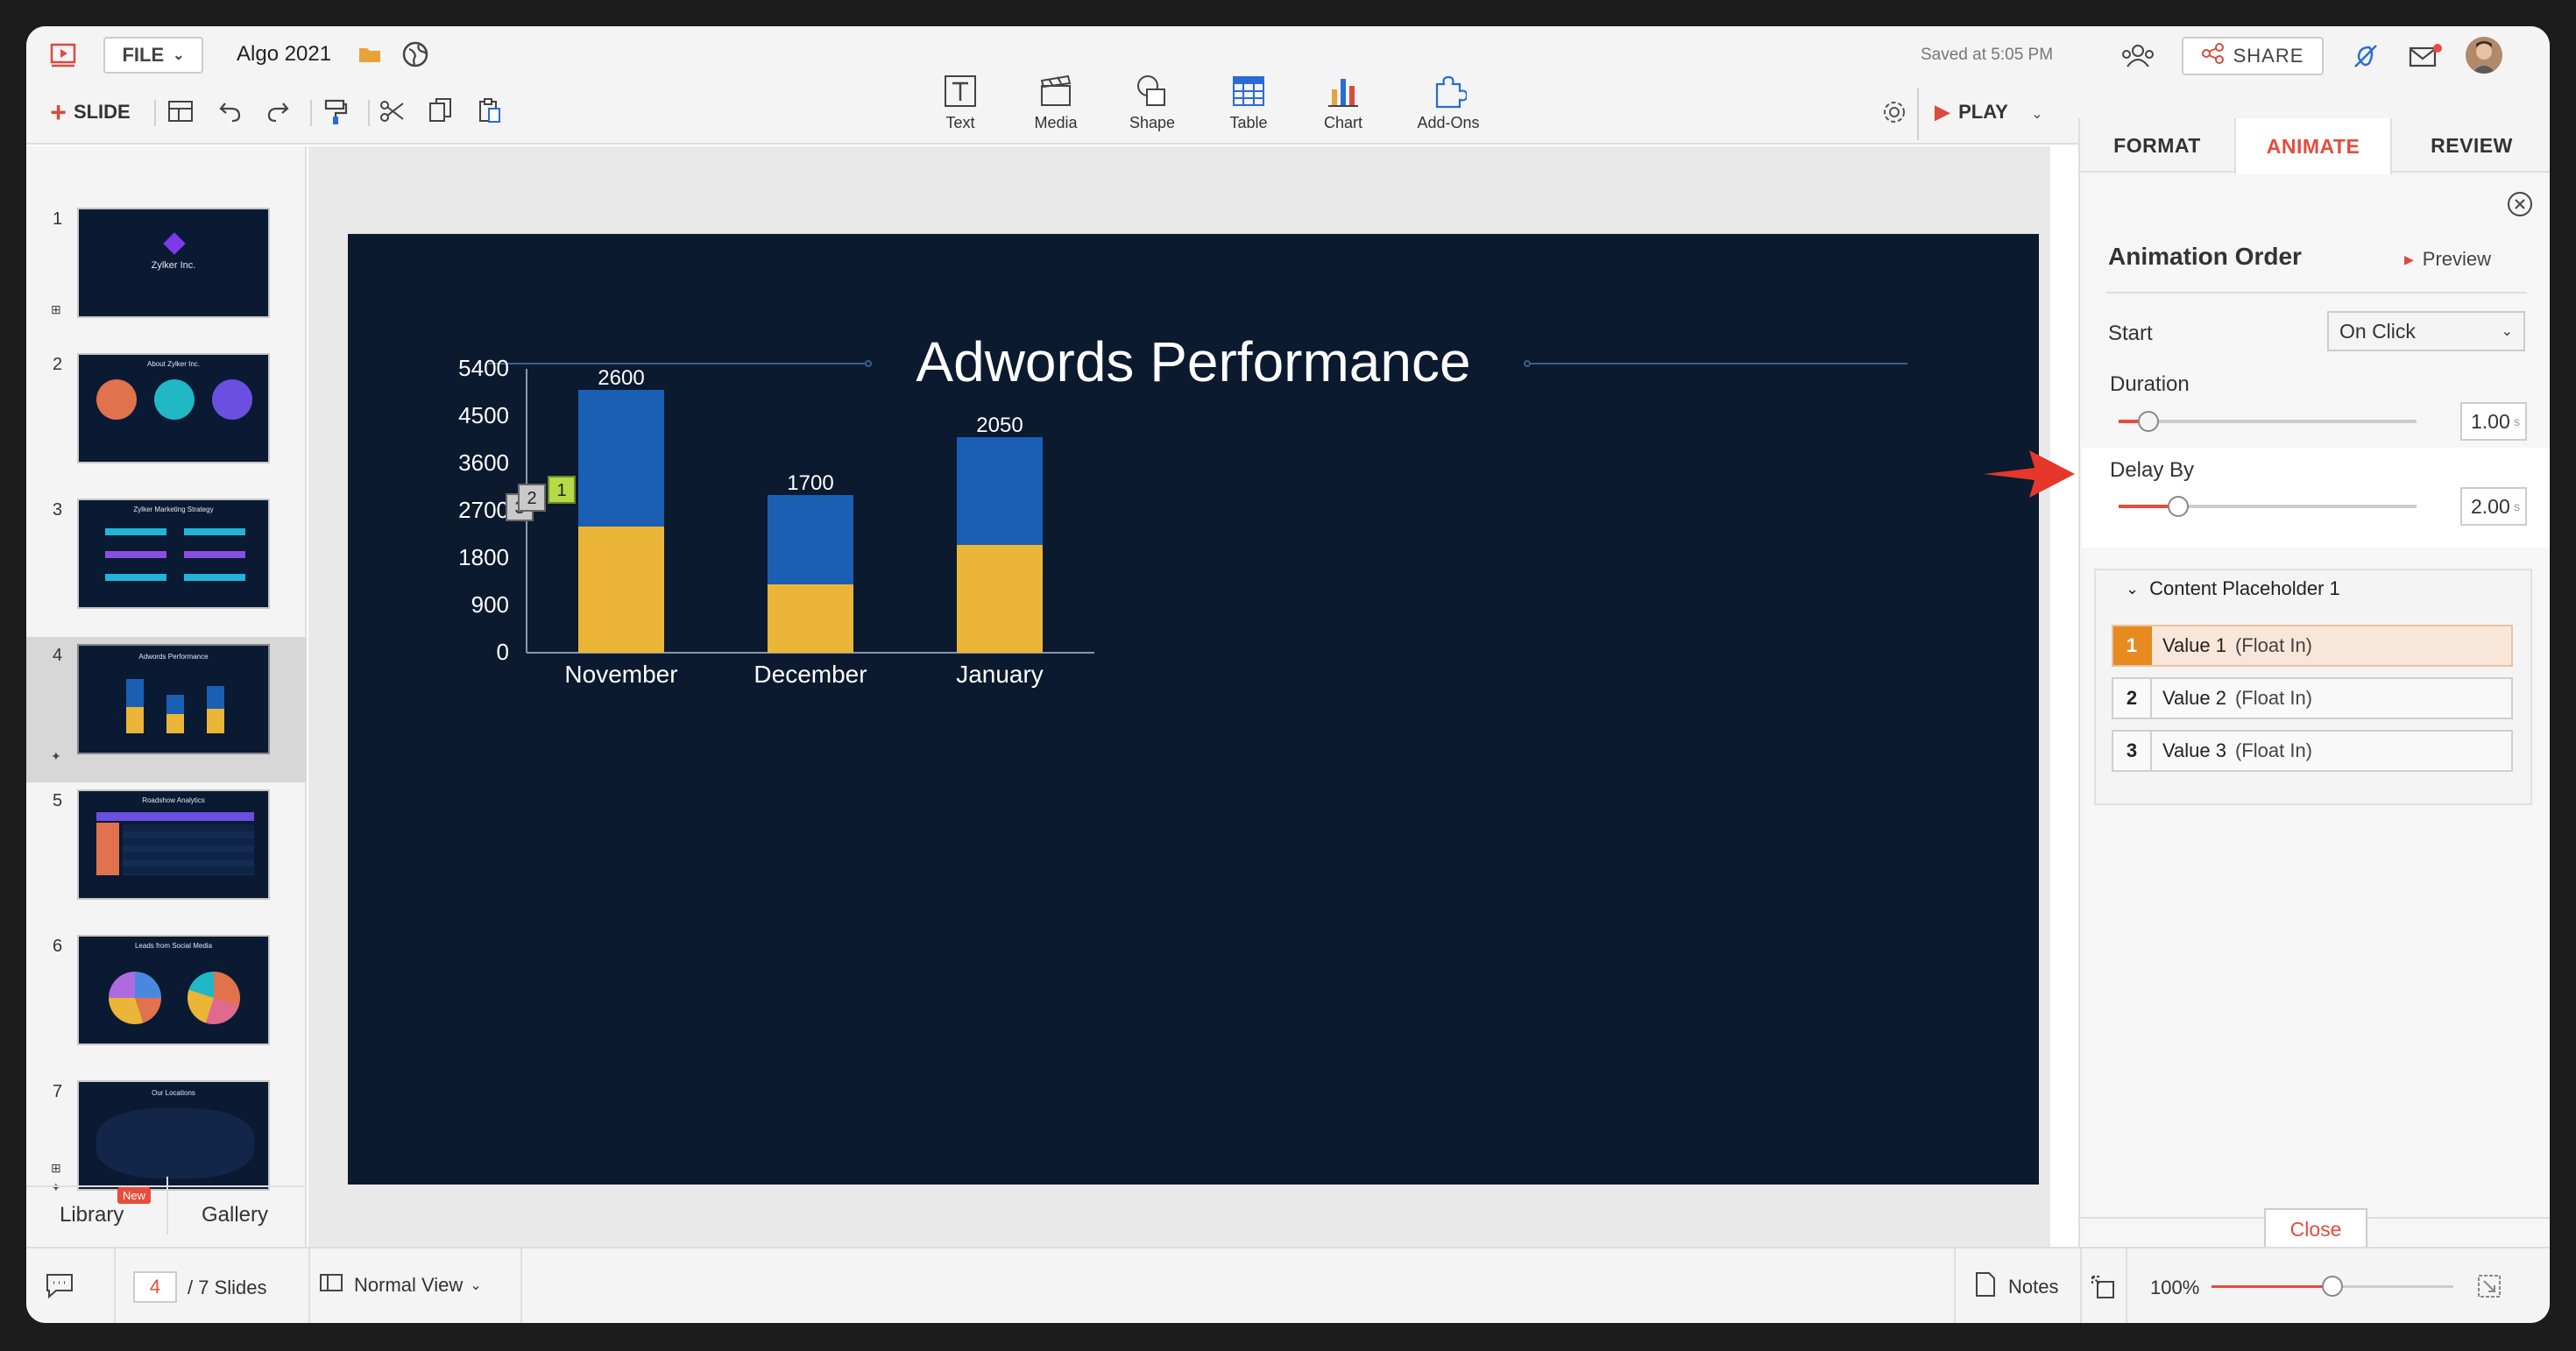  I want to click on insert-table-button: Table, so click(1248, 102).